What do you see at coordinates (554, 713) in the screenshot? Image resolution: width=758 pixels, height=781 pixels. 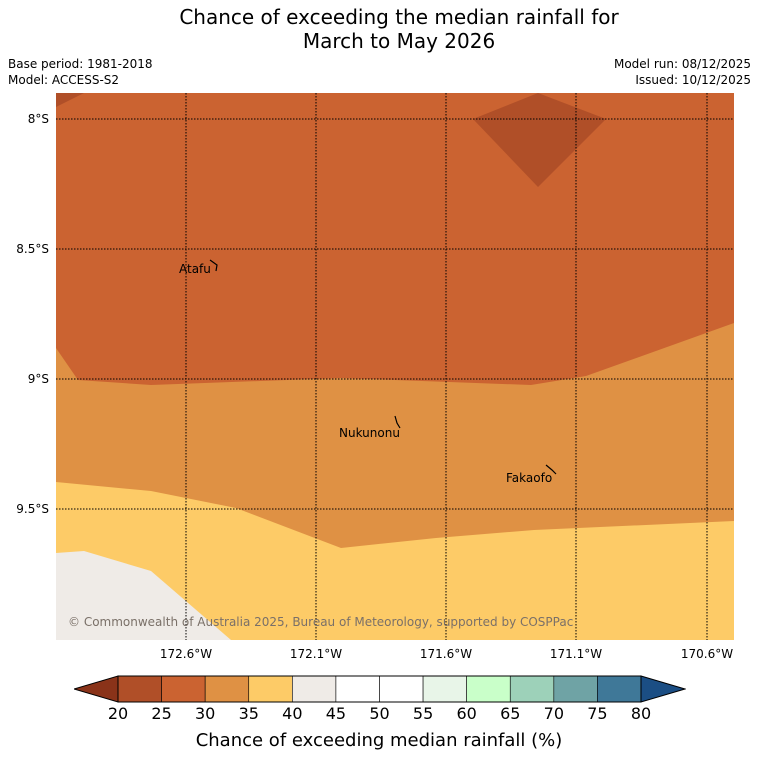 I see `colorbar-tick-label: 70` at bounding box center [554, 713].